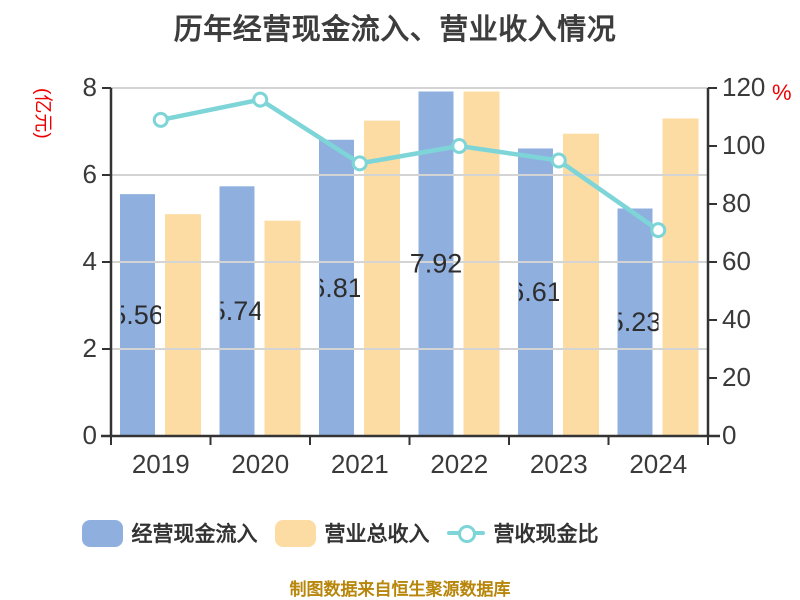 This screenshot has width=800, height=600. What do you see at coordinates (377, 534) in the screenshot?
I see `legend-label-revenue: 营业总收入` at bounding box center [377, 534].